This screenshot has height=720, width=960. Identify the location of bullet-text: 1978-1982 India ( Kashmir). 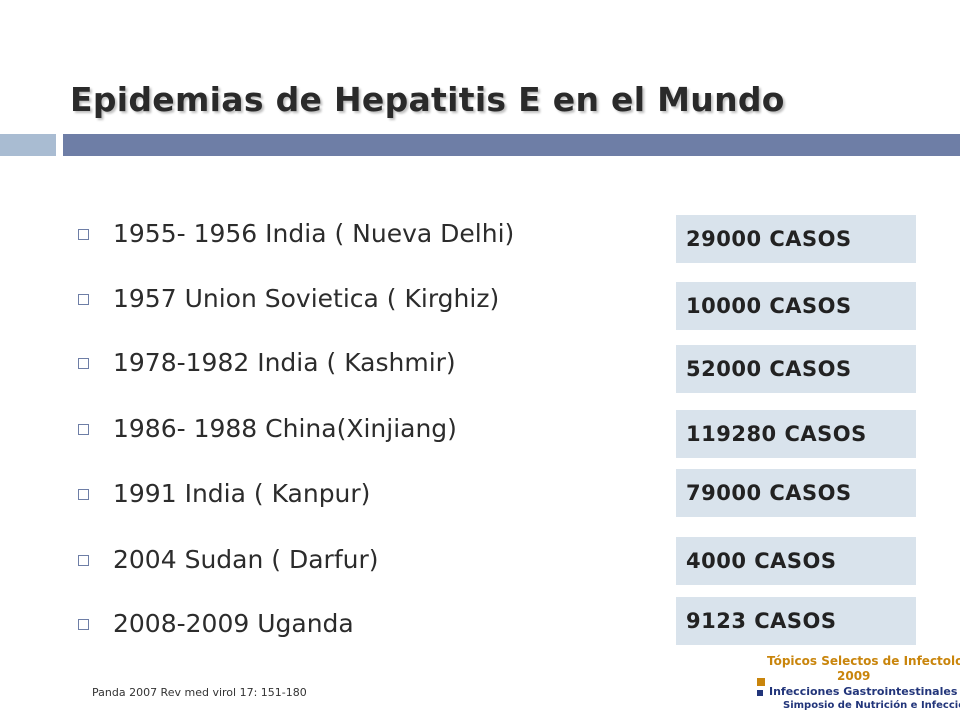
(284, 362).